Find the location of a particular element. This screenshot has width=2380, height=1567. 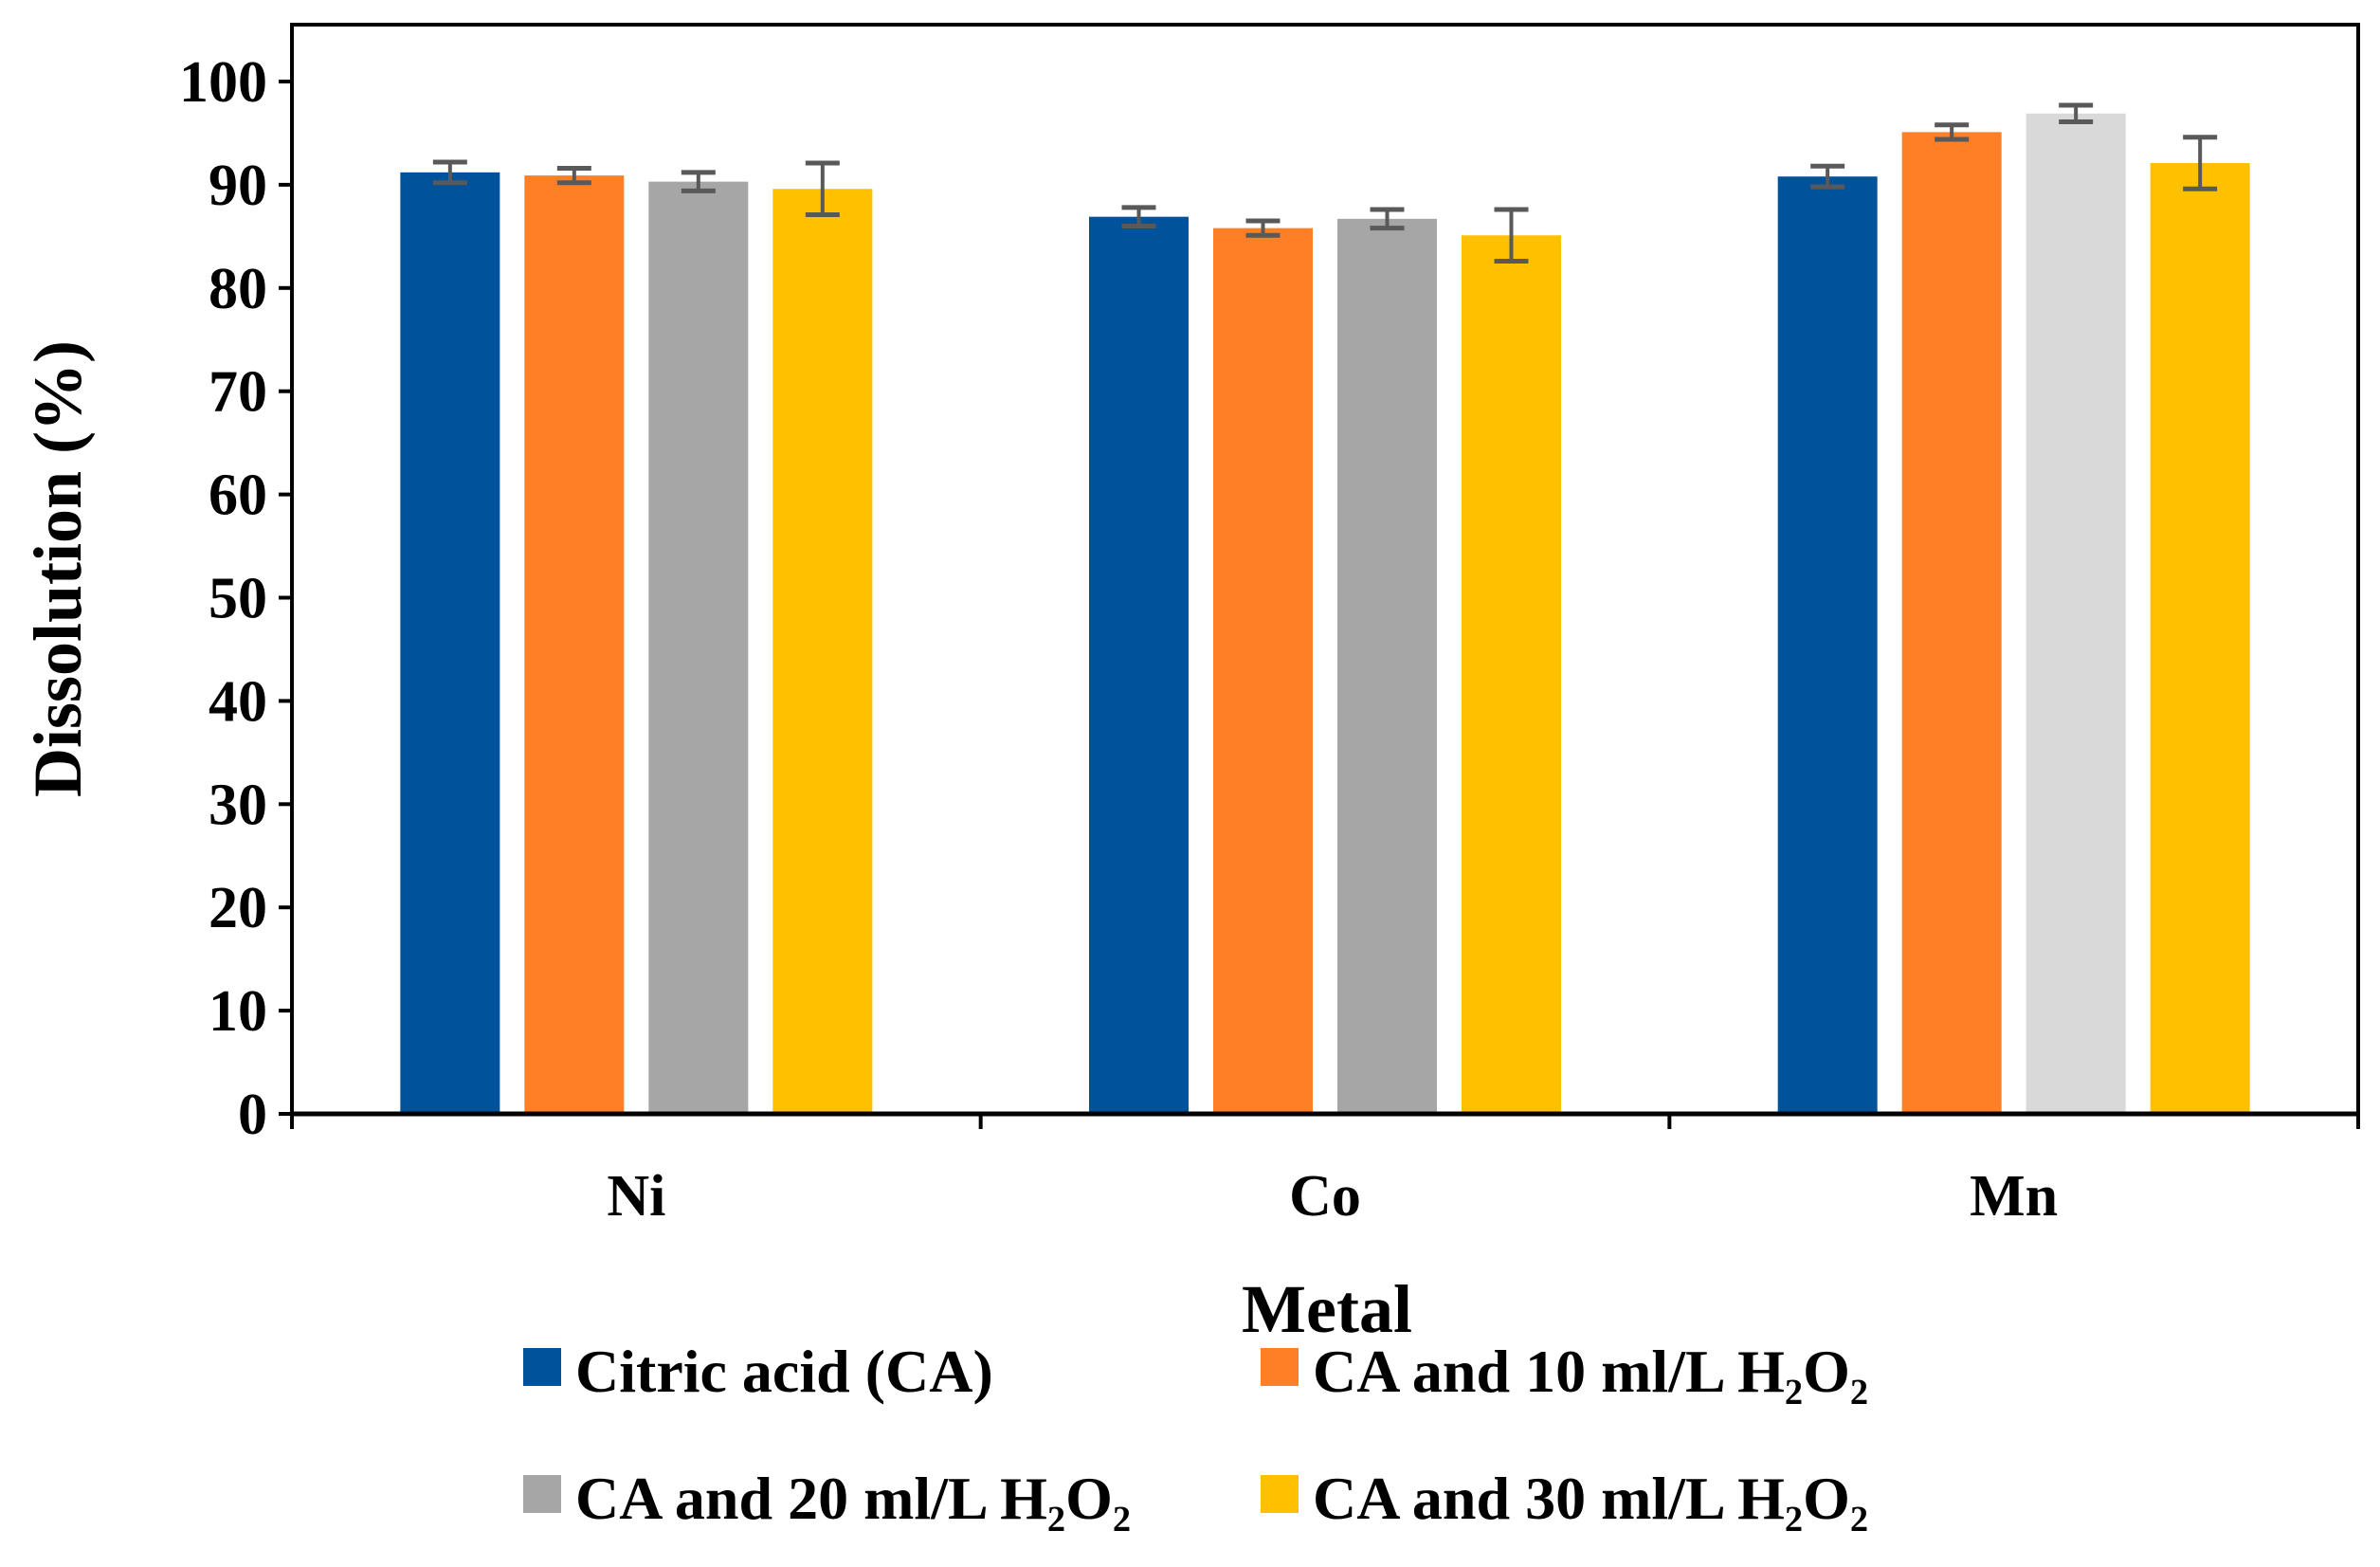

y-axis-title: Dissolution (%) is located at coordinates (58, 568).